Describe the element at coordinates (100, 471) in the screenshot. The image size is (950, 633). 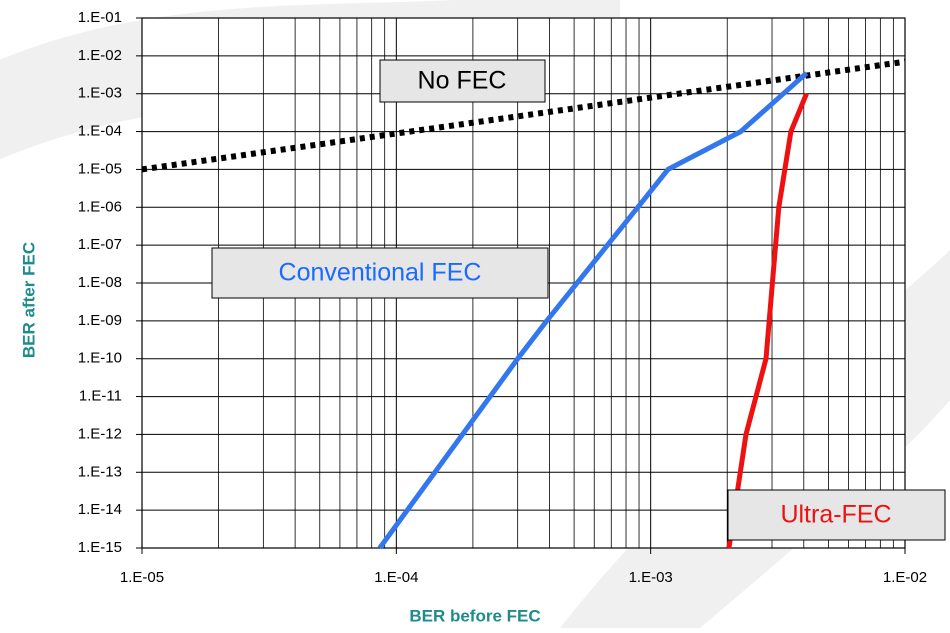
I see `y-tick-label: 1.E-13` at that location.